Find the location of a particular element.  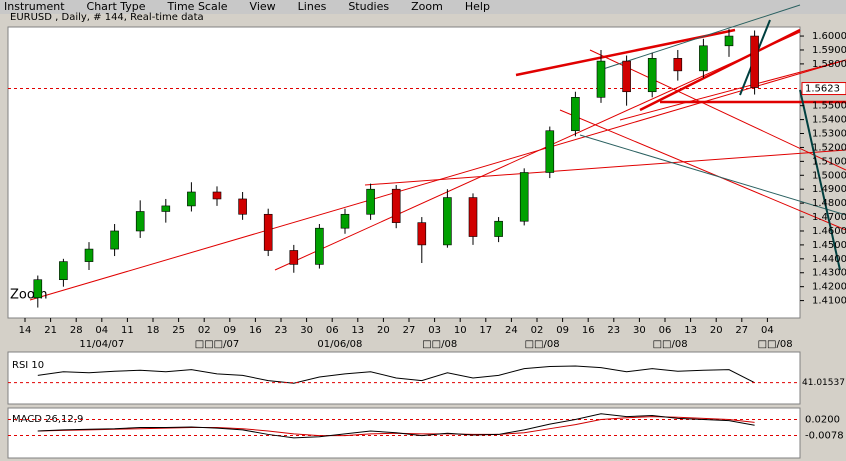

month-label: 11/04/07 is located at coordinates (101, 344).